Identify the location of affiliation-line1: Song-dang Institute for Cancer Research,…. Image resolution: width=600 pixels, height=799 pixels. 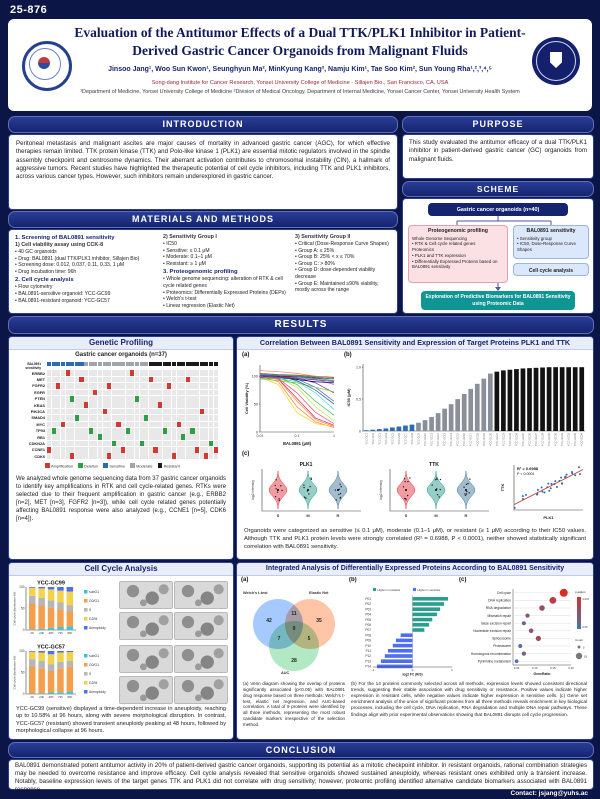
(300, 83).